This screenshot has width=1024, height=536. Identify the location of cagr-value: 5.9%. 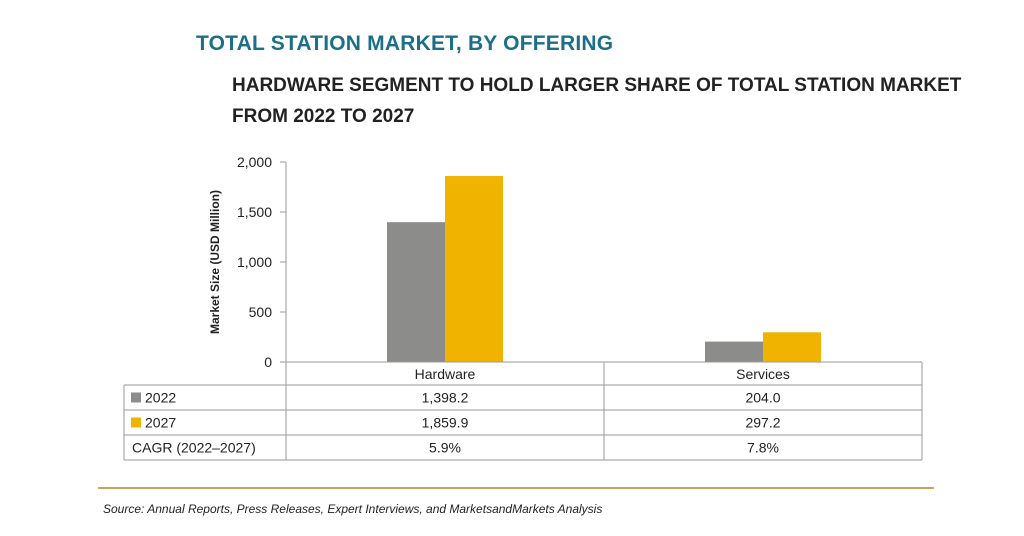
(445, 448).